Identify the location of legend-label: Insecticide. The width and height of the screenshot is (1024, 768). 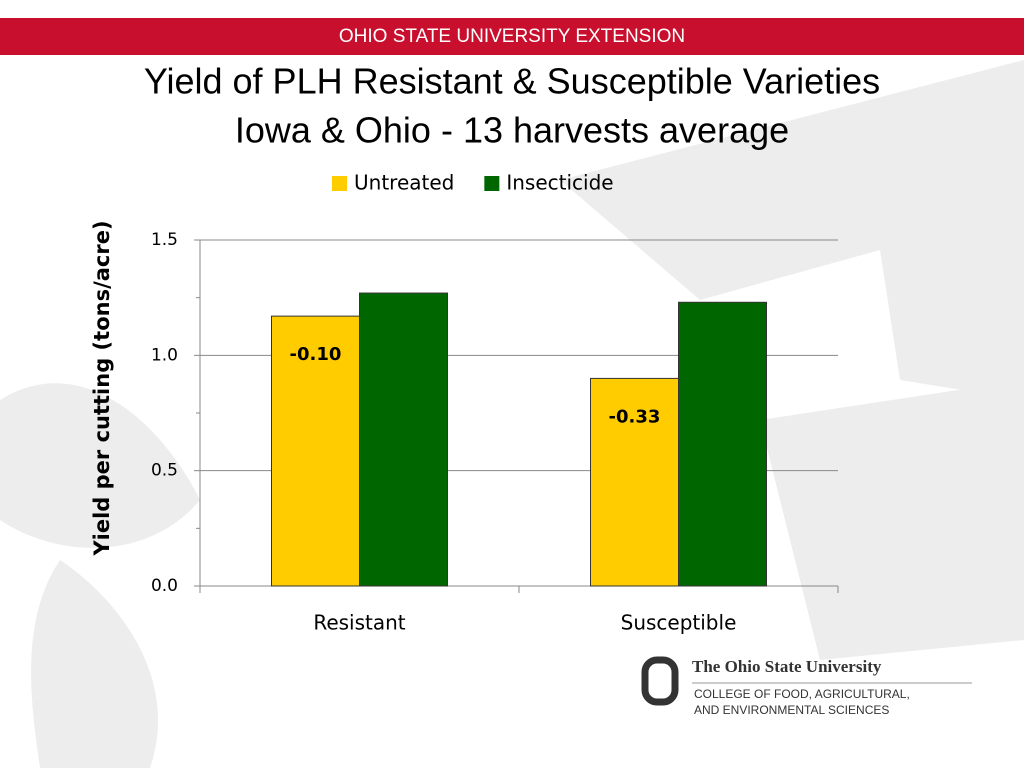
(559, 183).